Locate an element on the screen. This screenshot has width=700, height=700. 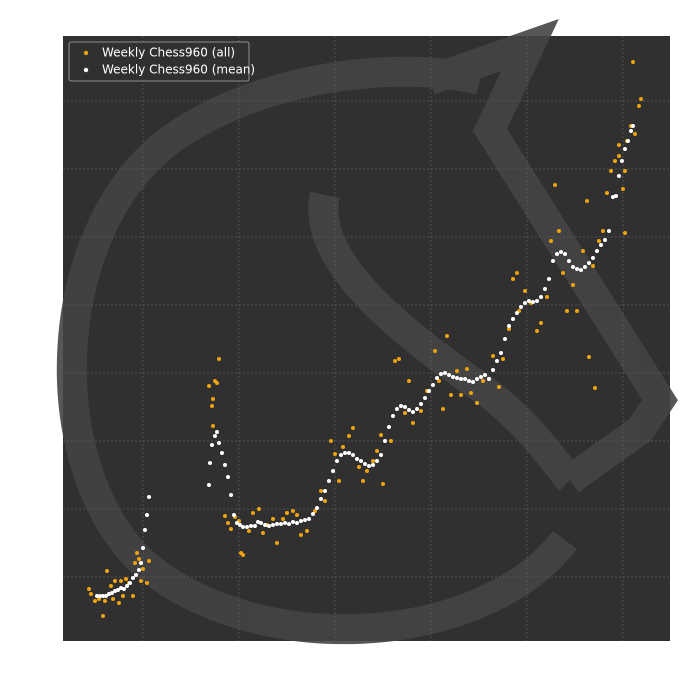
legend-label: Weekly Chess960 (all) is located at coordinates (168, 53).